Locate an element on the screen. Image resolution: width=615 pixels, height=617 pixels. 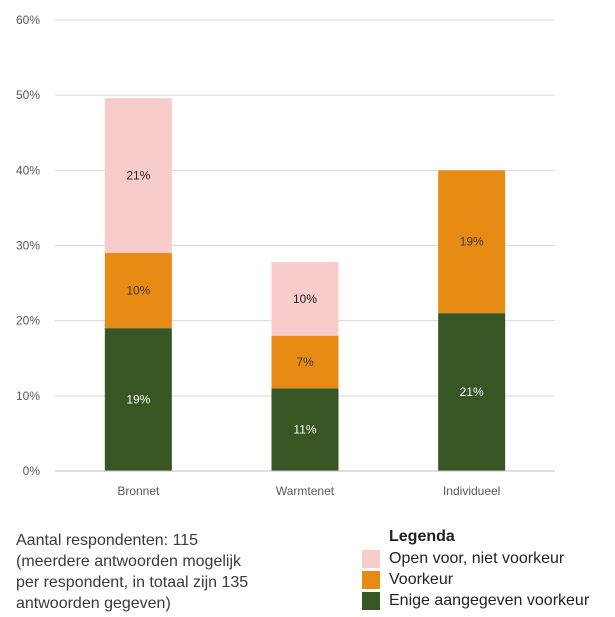
y-tick-label: 0% is located at coordinates (32, 471).